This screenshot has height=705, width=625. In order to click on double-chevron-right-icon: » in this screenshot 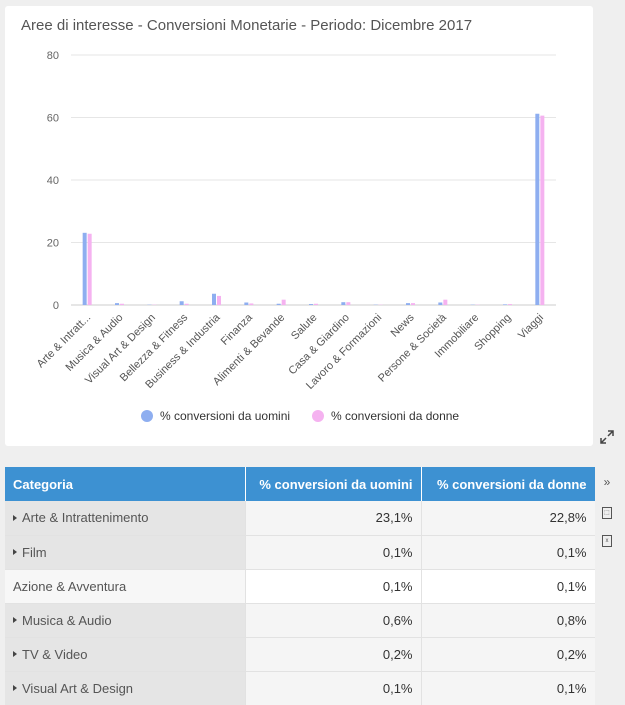, I will do `click(607, 482)`.